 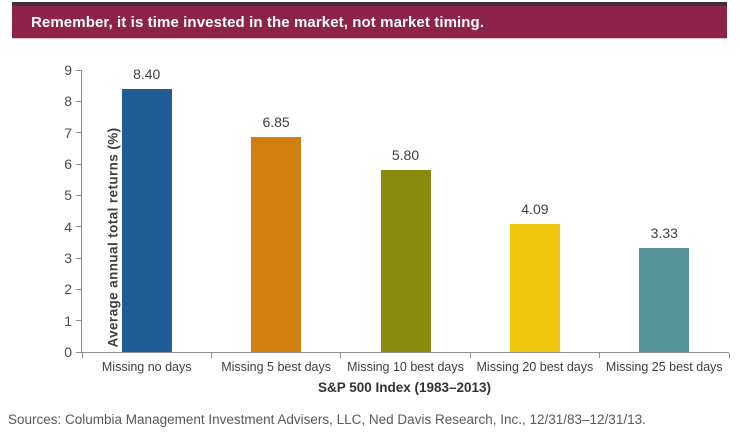 What do you see at coordinates (404, 387) in the screenshot?
I see `x-axis-title: S&P 500 Index (1983–2013)` at bounding box center [404, 387].